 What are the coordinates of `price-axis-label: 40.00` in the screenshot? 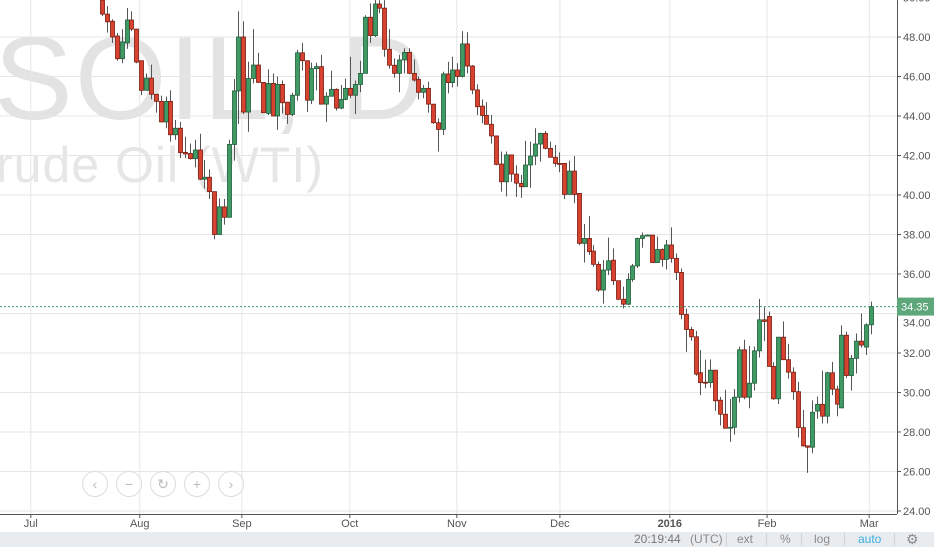 It's located at (917, 196).